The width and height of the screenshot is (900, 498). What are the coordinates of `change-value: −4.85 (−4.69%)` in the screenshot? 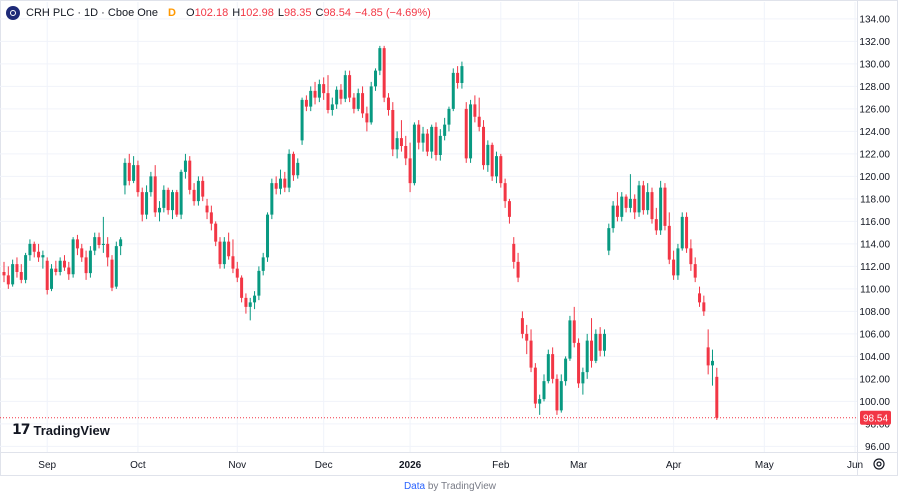 It's located at (392, 13).